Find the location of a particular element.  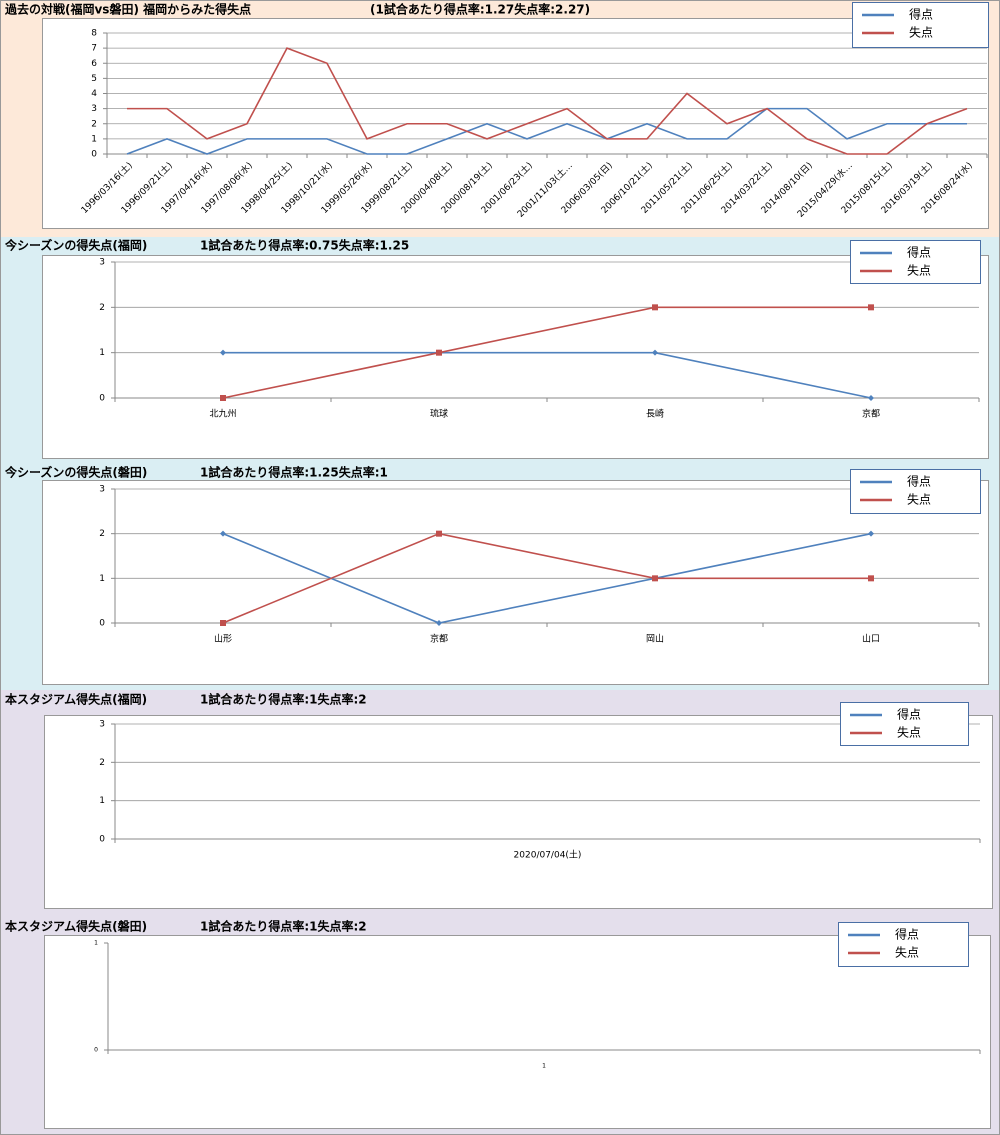

chart-subtitle: (1試合あたり得点率:1.27失点率:2.27) is located at coordinates (480, 9).